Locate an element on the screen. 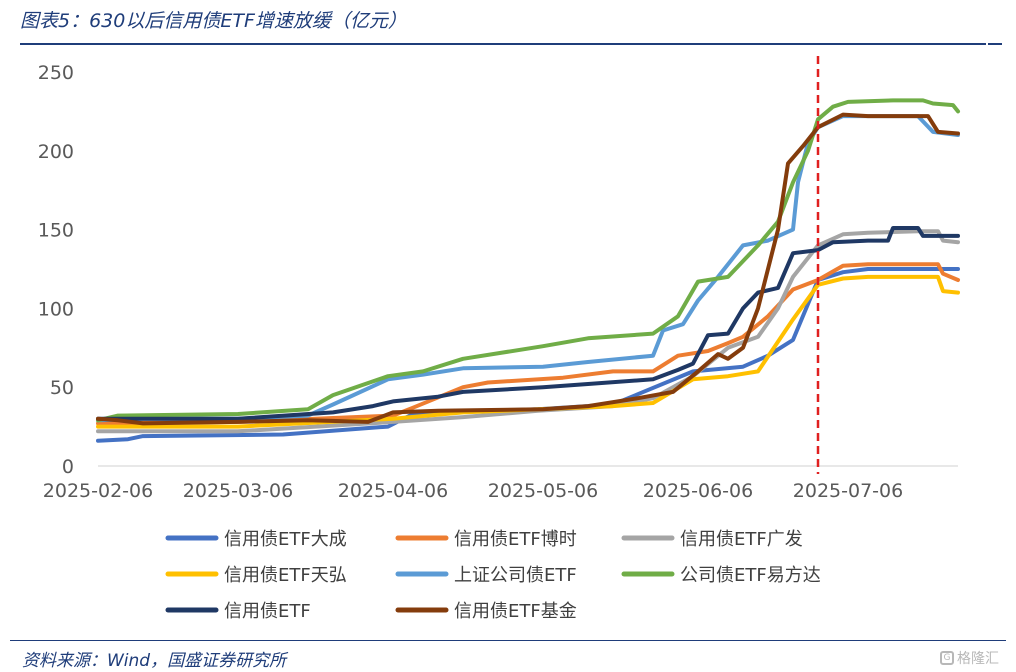 The height and width of the screenshot is (672, 1016). footer-rule is located at coordinates (508, 640).